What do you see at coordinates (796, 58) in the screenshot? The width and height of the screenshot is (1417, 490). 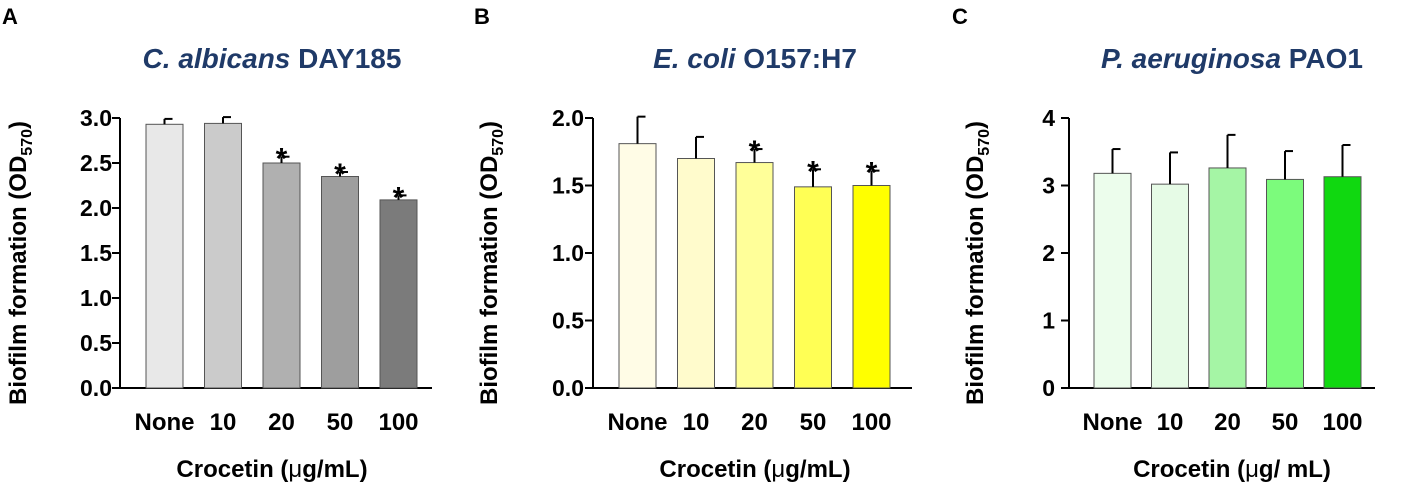 I see `title-strain: O157:H7` at bounding box center [796, 58].